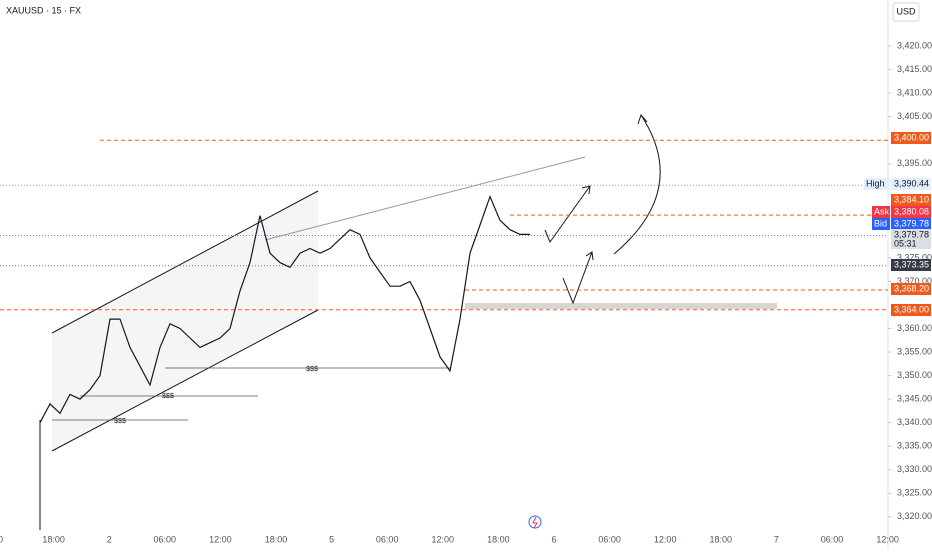 The width and height of the screenshot is (932, 555). I want to click on currency-button, so click(906, 12).